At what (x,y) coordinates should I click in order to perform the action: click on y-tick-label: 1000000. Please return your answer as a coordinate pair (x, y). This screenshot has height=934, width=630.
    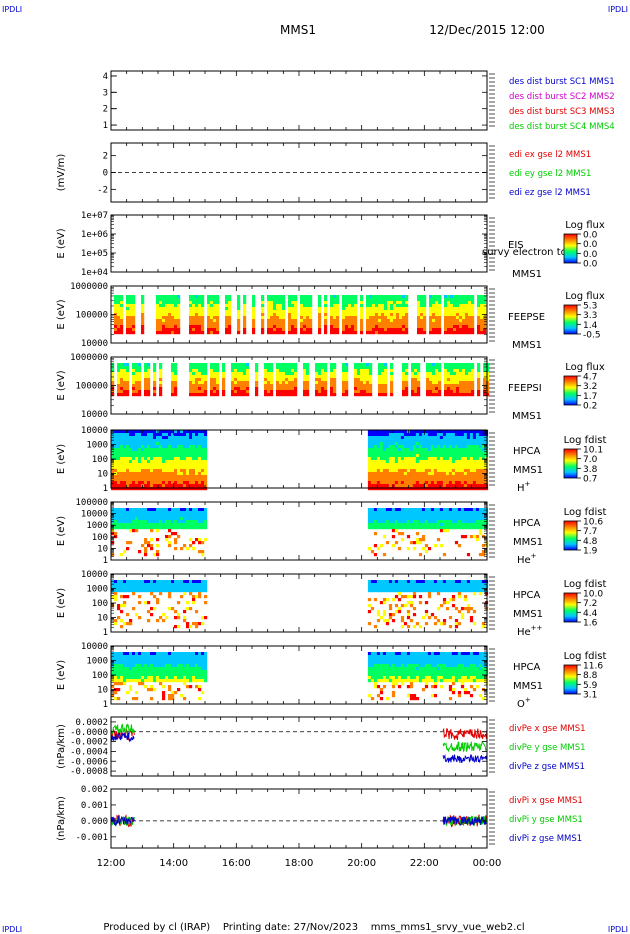
    Looking at the image, I should click on (89, 287).